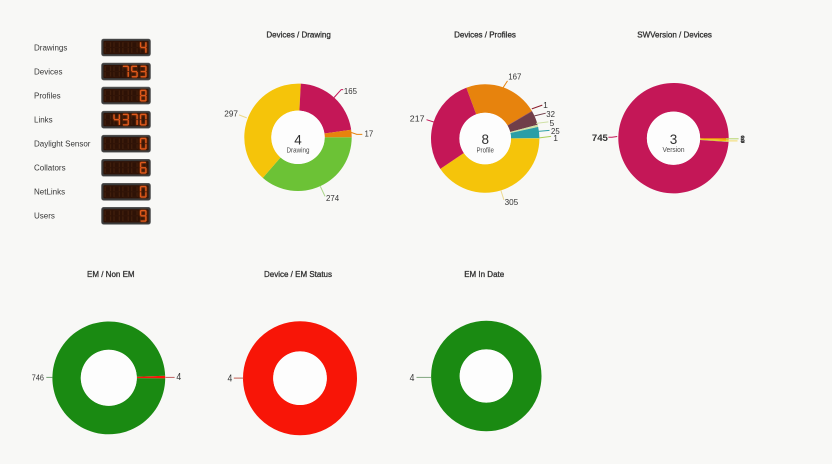  What do you see at coordinates (555, 131) in the screenshot?
I see `svg-text: 25` at bounding box center [555, 131].